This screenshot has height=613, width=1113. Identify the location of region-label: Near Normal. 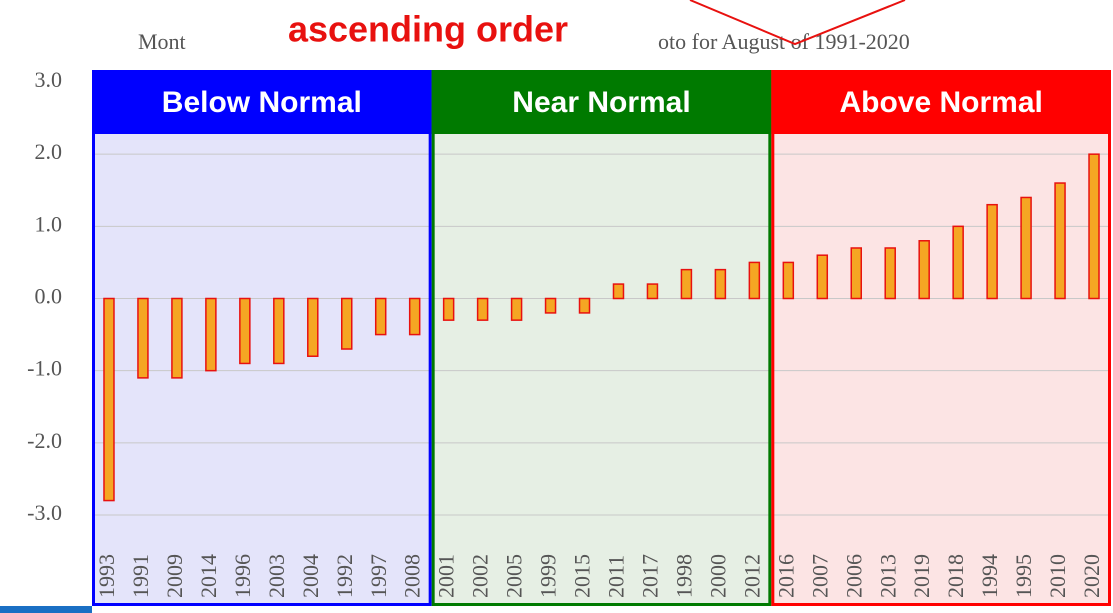
(601, 102).